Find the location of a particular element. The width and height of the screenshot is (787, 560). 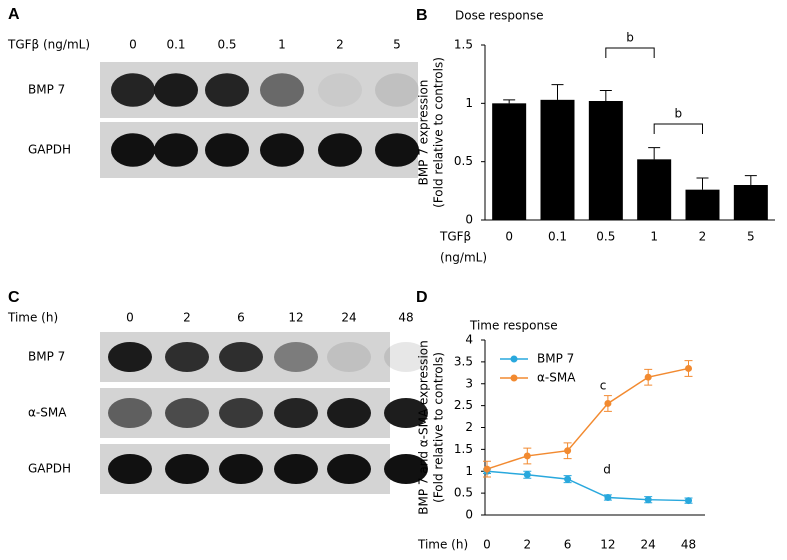

series-line is located at coordinates (587, 486).